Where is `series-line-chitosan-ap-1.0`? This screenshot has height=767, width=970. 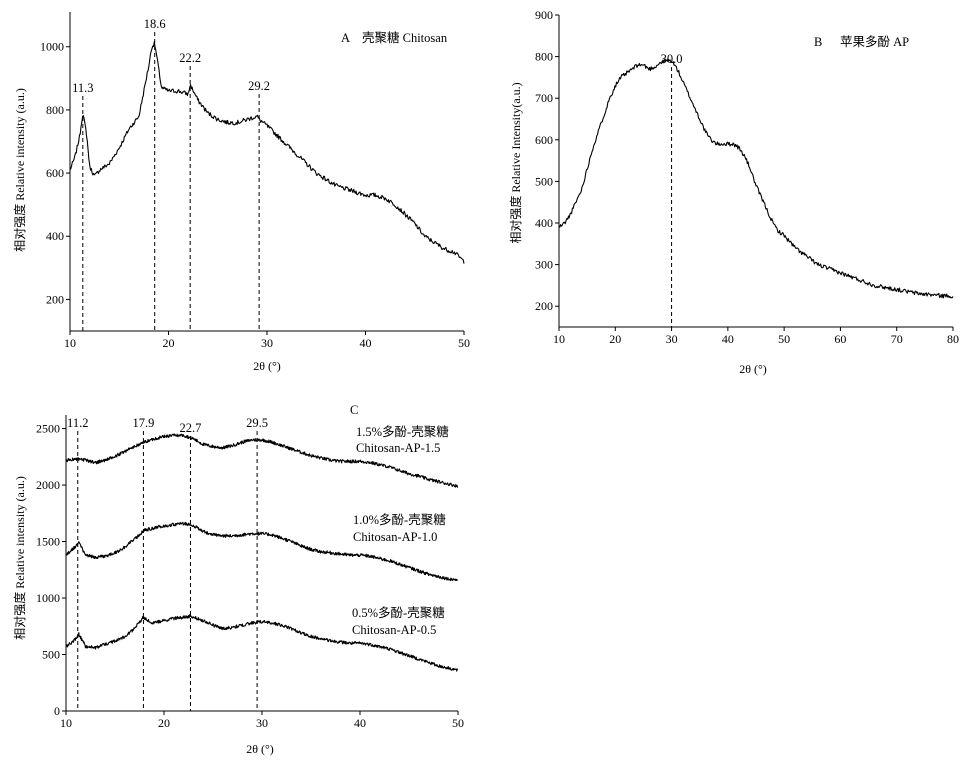 series-line-chitosan-ap-1.0 is located at coordinates (261, 551).